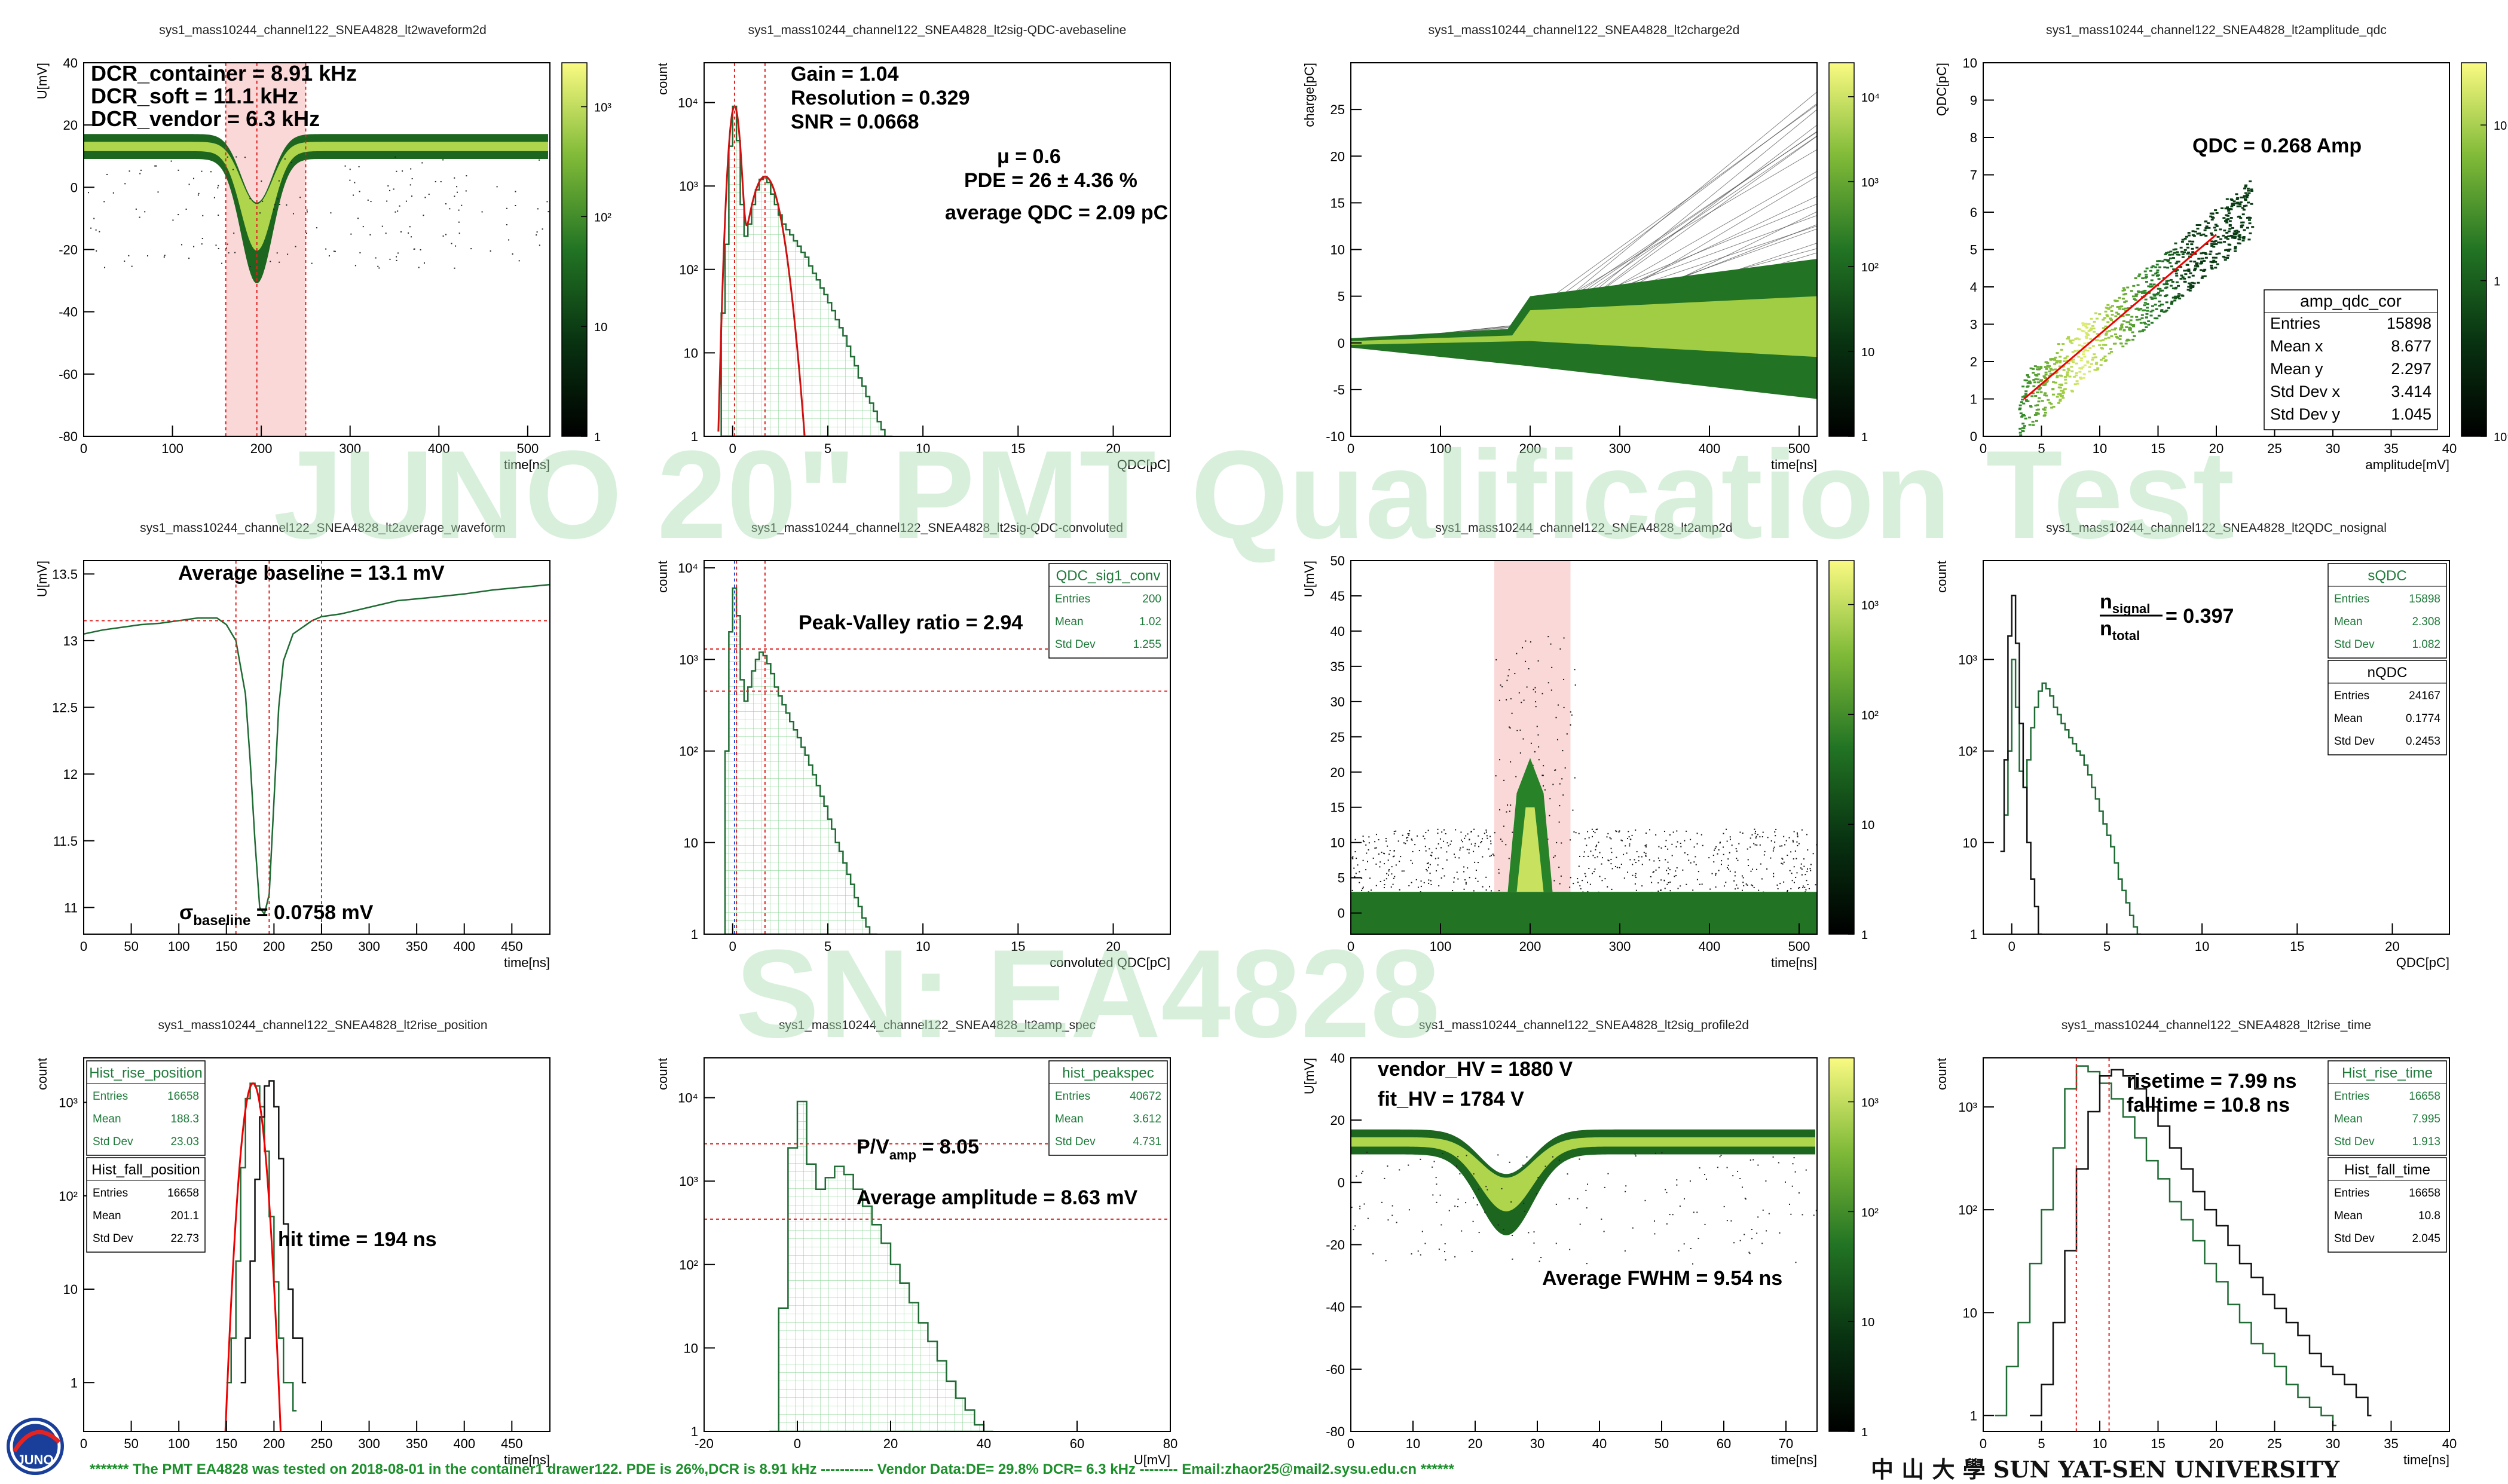 Image resolution: width=2508 pixels, height=1484 pixels. I want to click on y-tick-label: 4, so click(1974, 287).